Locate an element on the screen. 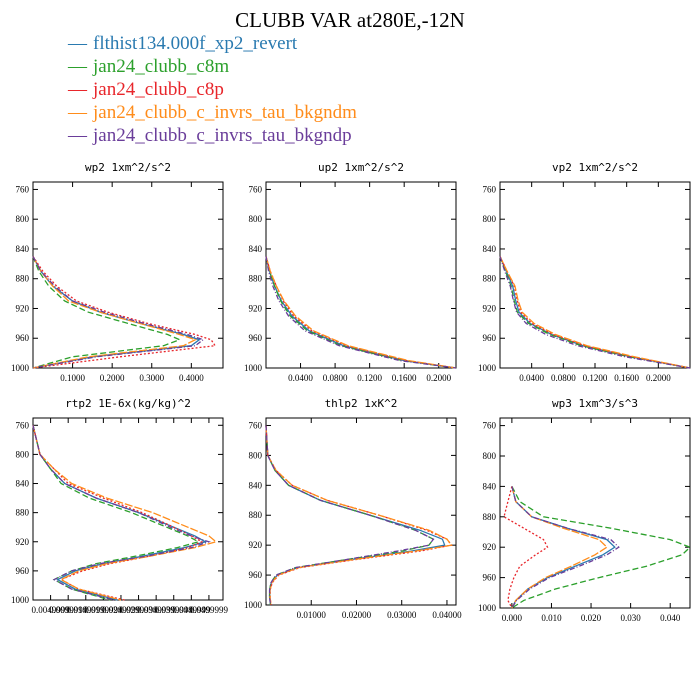 The height and width of the screenshot is (700, 700). legend-label: jan24_clubb_c_invrs_tau_bkgndm is located at coordinates (225, 112).